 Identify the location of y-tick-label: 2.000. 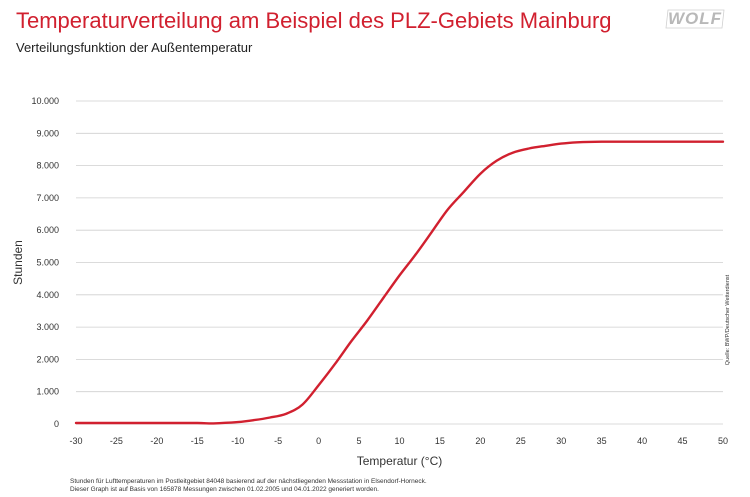
(47, 359).